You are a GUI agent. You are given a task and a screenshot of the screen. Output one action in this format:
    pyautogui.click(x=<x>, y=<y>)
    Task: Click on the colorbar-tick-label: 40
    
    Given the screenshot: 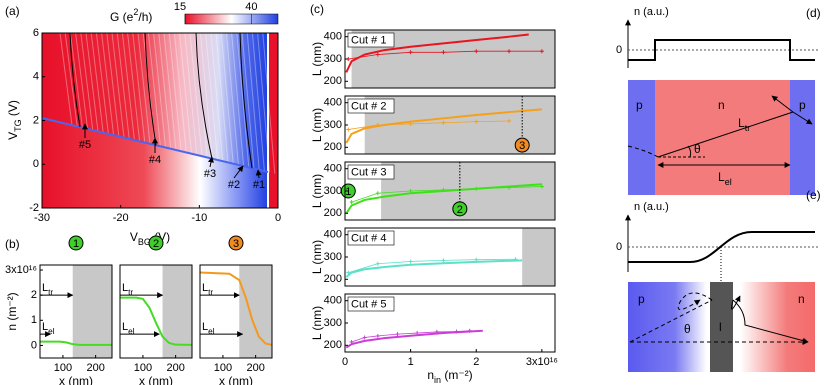 What is the action you would take?
    pyautogui.click(x=251, y=7)
    